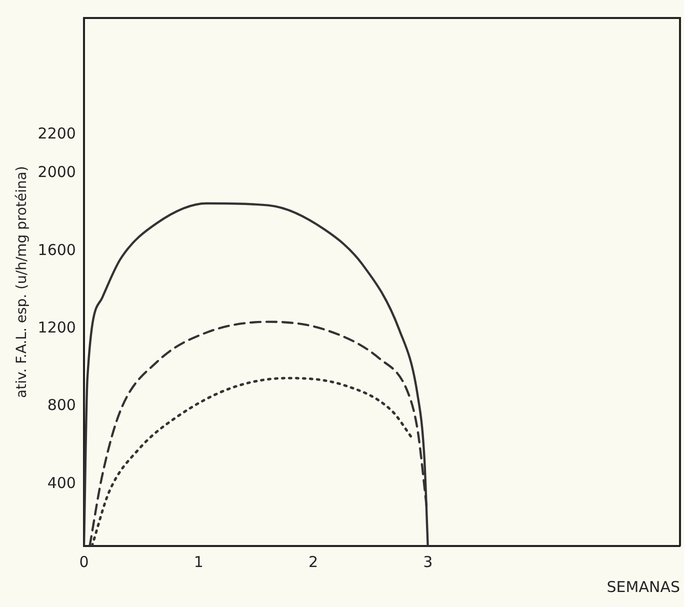 The image size is (684, 607). What do you see at coordinates (643, 587) in the screenshot?
I see `x-axis-title: SEMANAS` at bounding box center [643, 587].